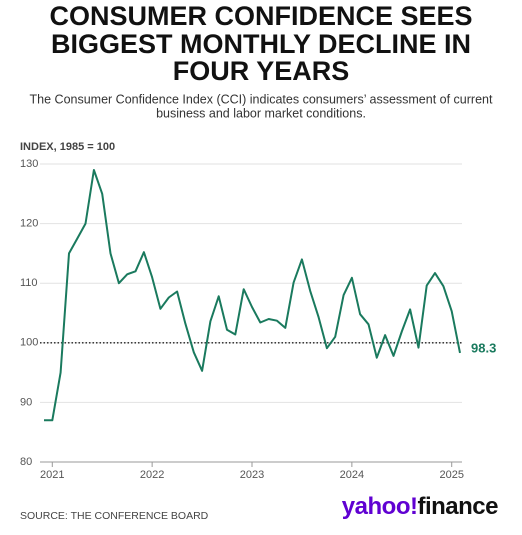 The image size is (522, 535). Describe the element at coordinates (483, 347) in the screenshot. I see `end-label: 98.3` at that location.